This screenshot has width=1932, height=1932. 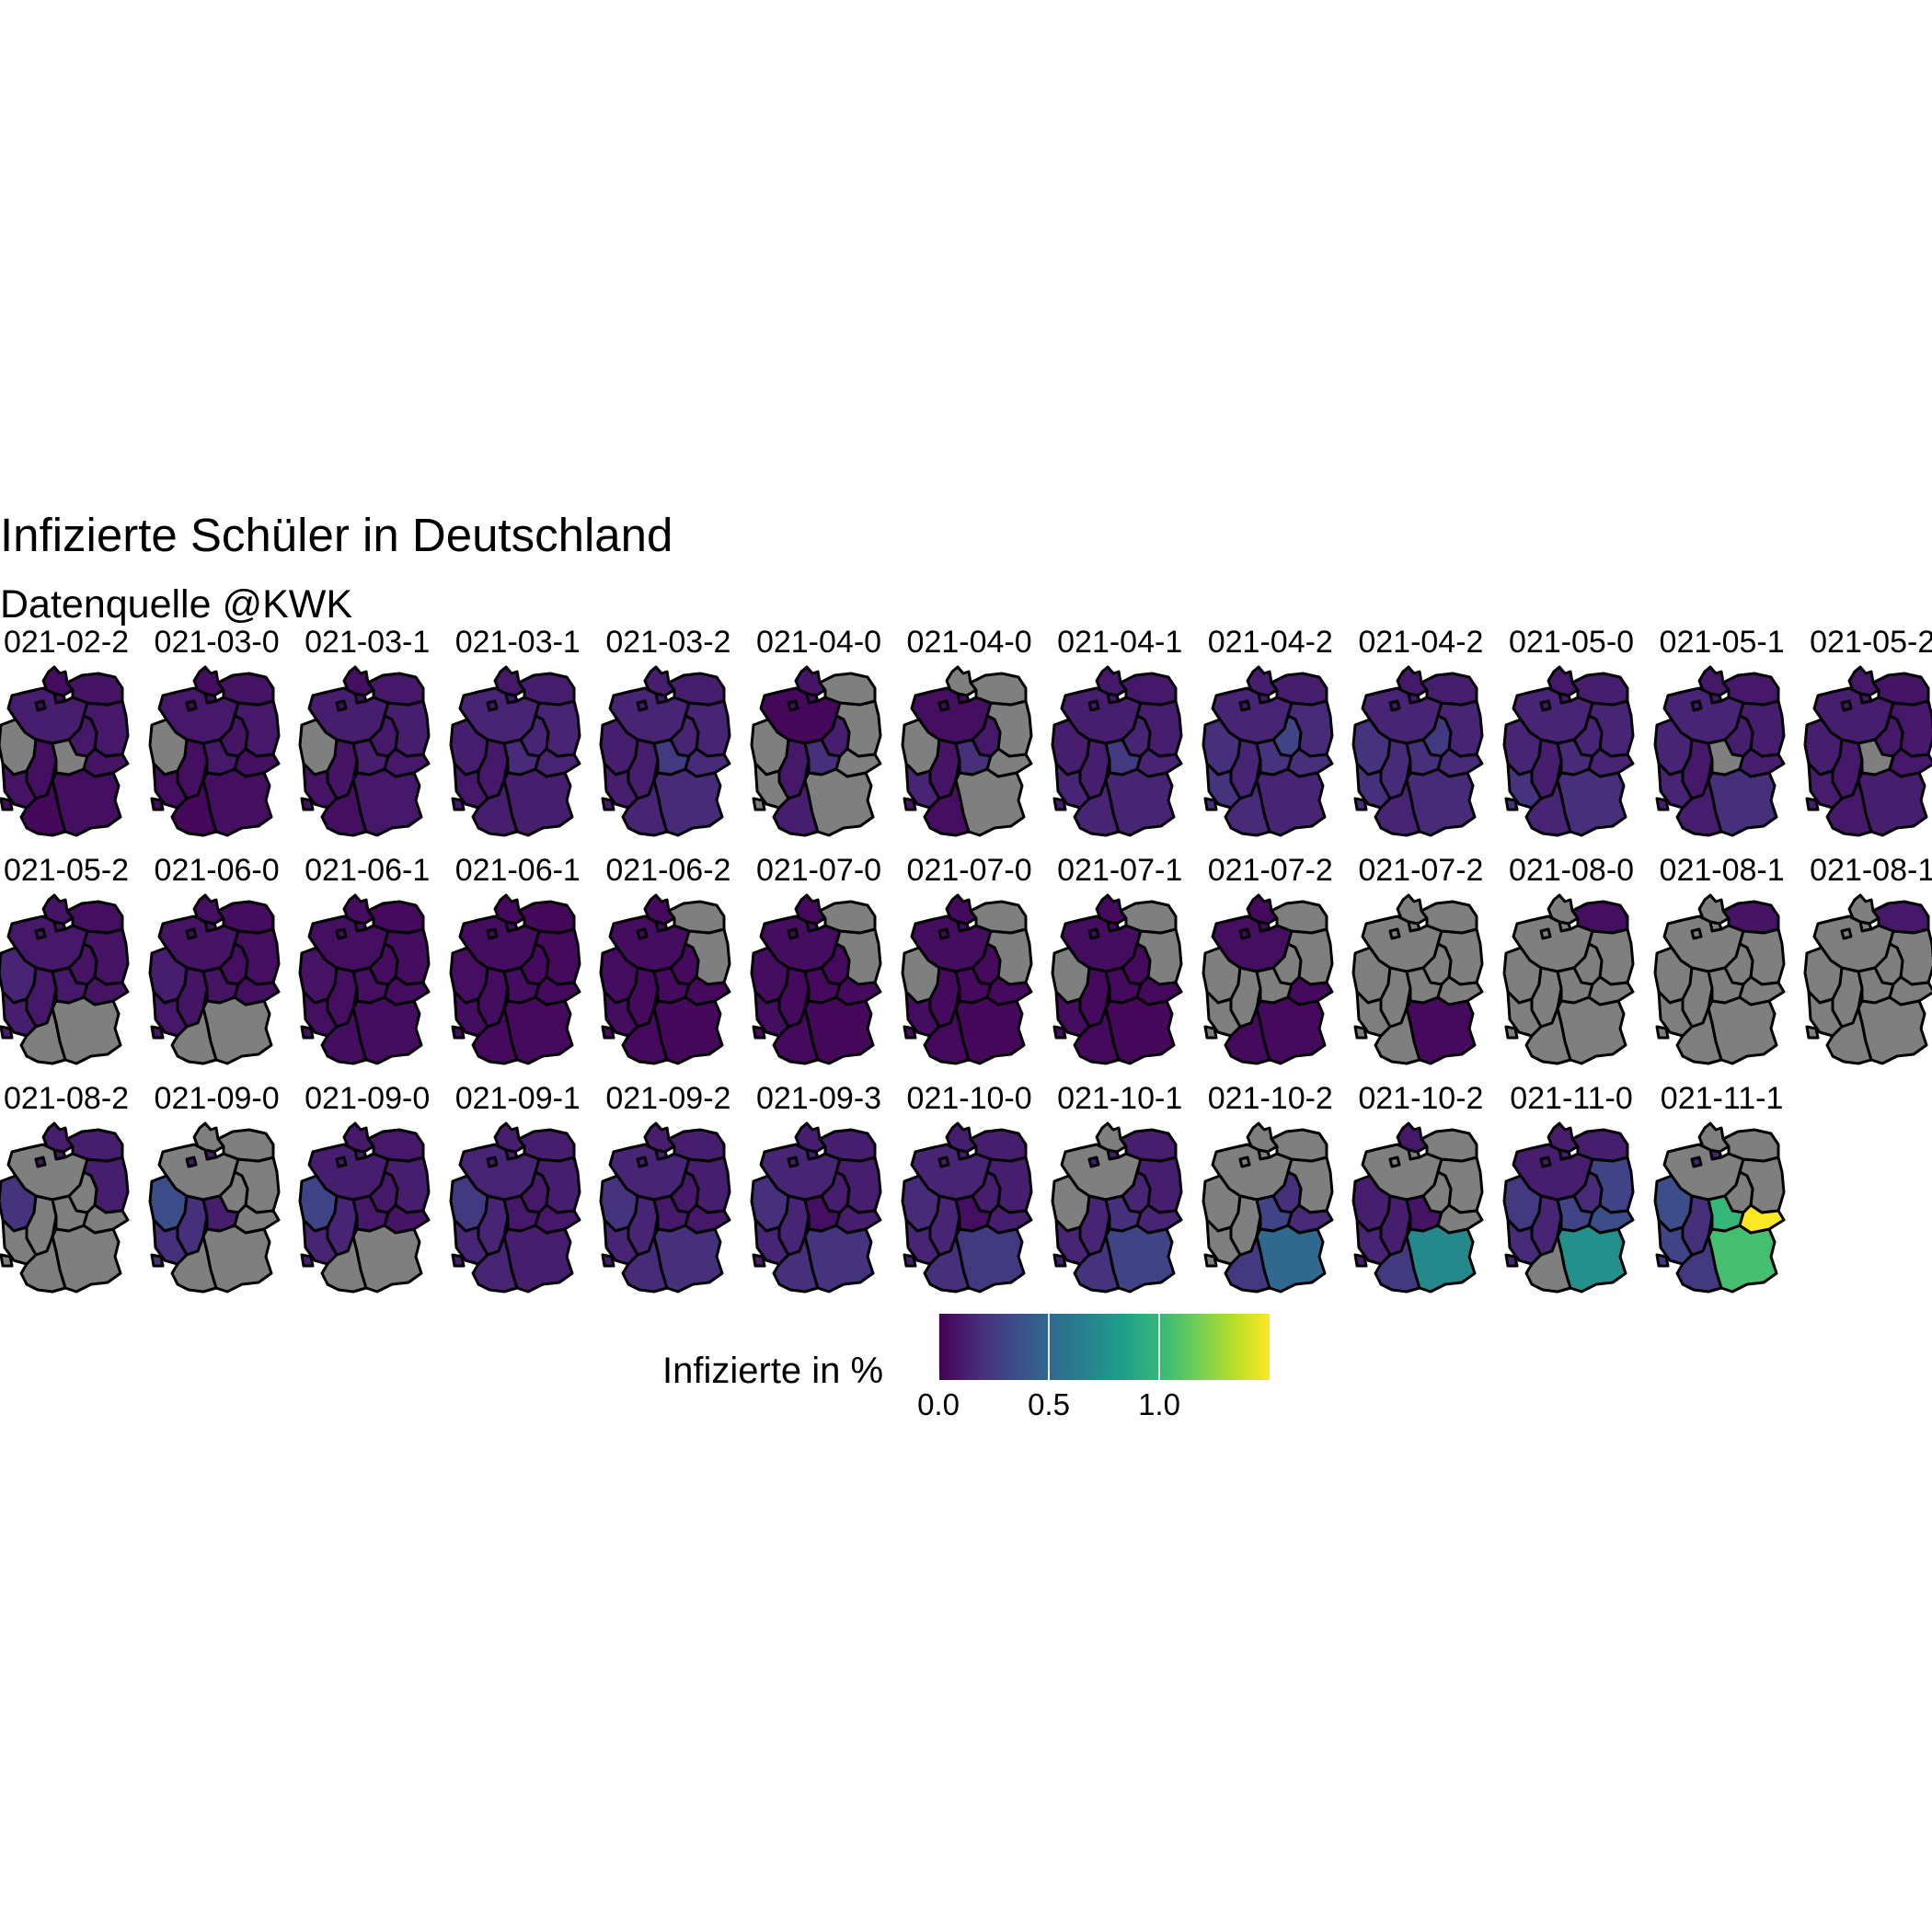 I want to click on facet-strip: 021-11-1, so click(x=1722, y=1098).